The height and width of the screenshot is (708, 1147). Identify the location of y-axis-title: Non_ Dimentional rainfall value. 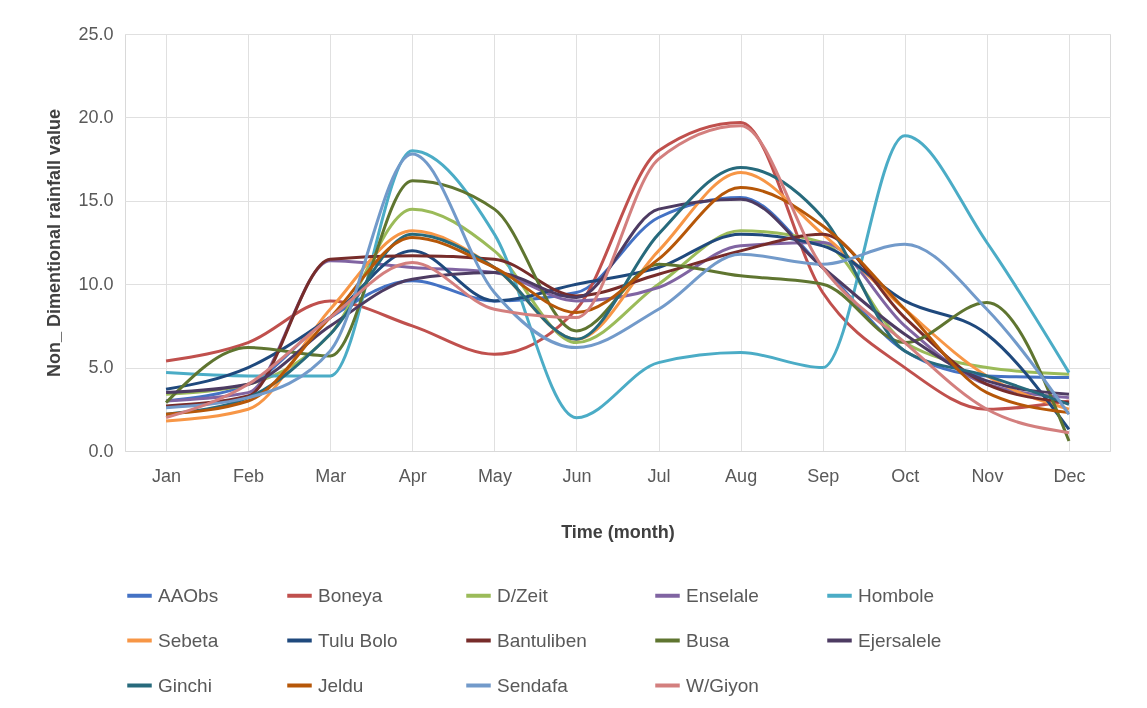
(54, 243).